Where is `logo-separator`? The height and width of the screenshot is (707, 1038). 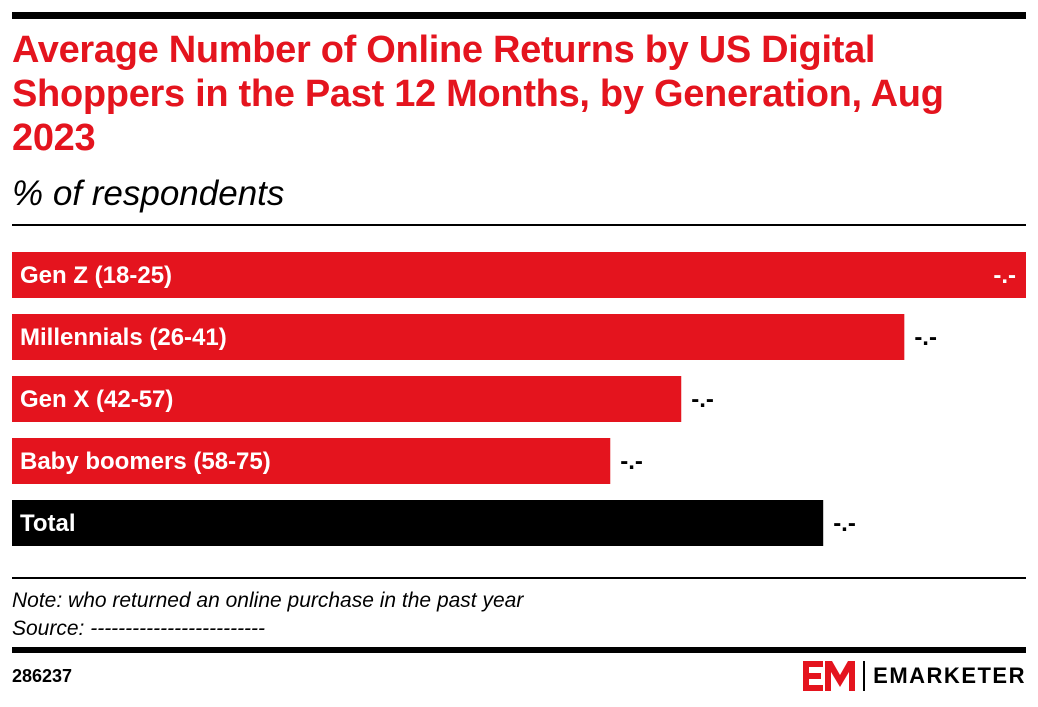 logo-separator is located at coordinates (864, 676).